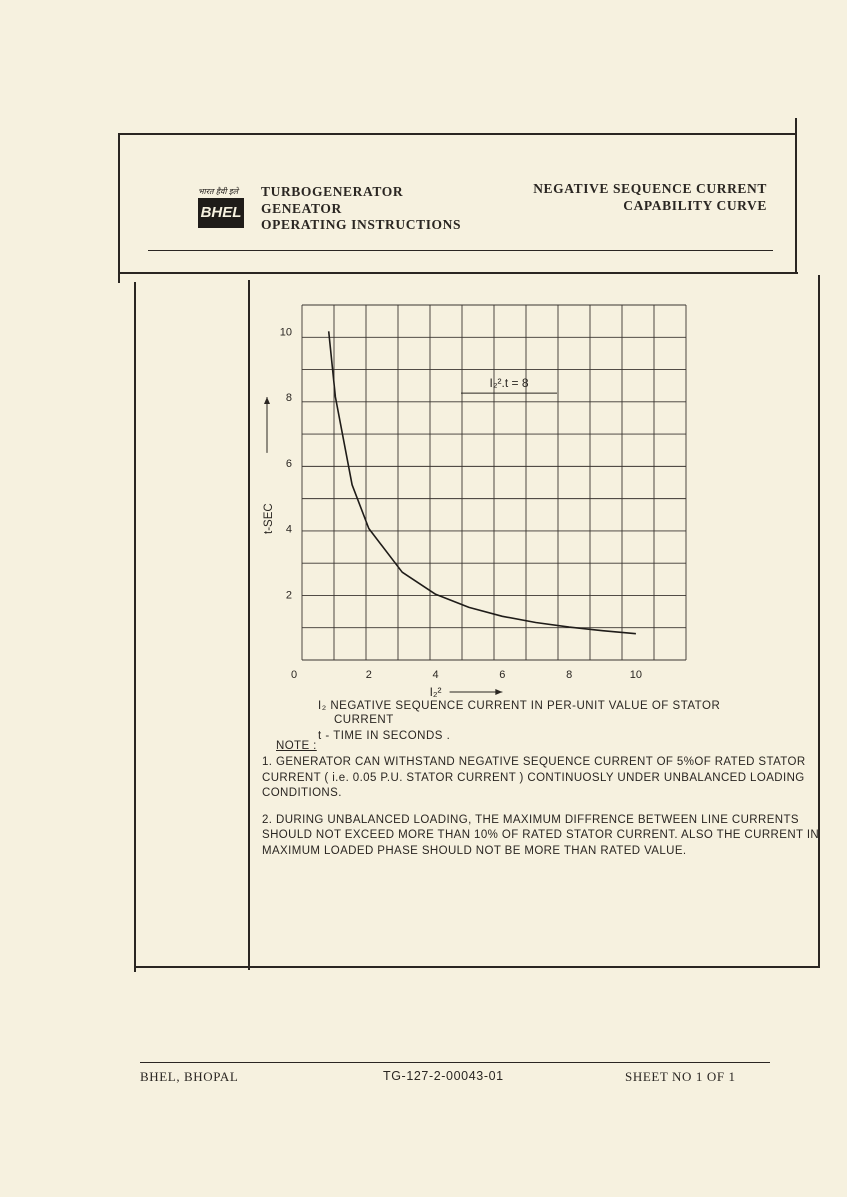 This screenshot has height=1197, width=847. I want to click on y-tick-label: 8, so click(289, 398).